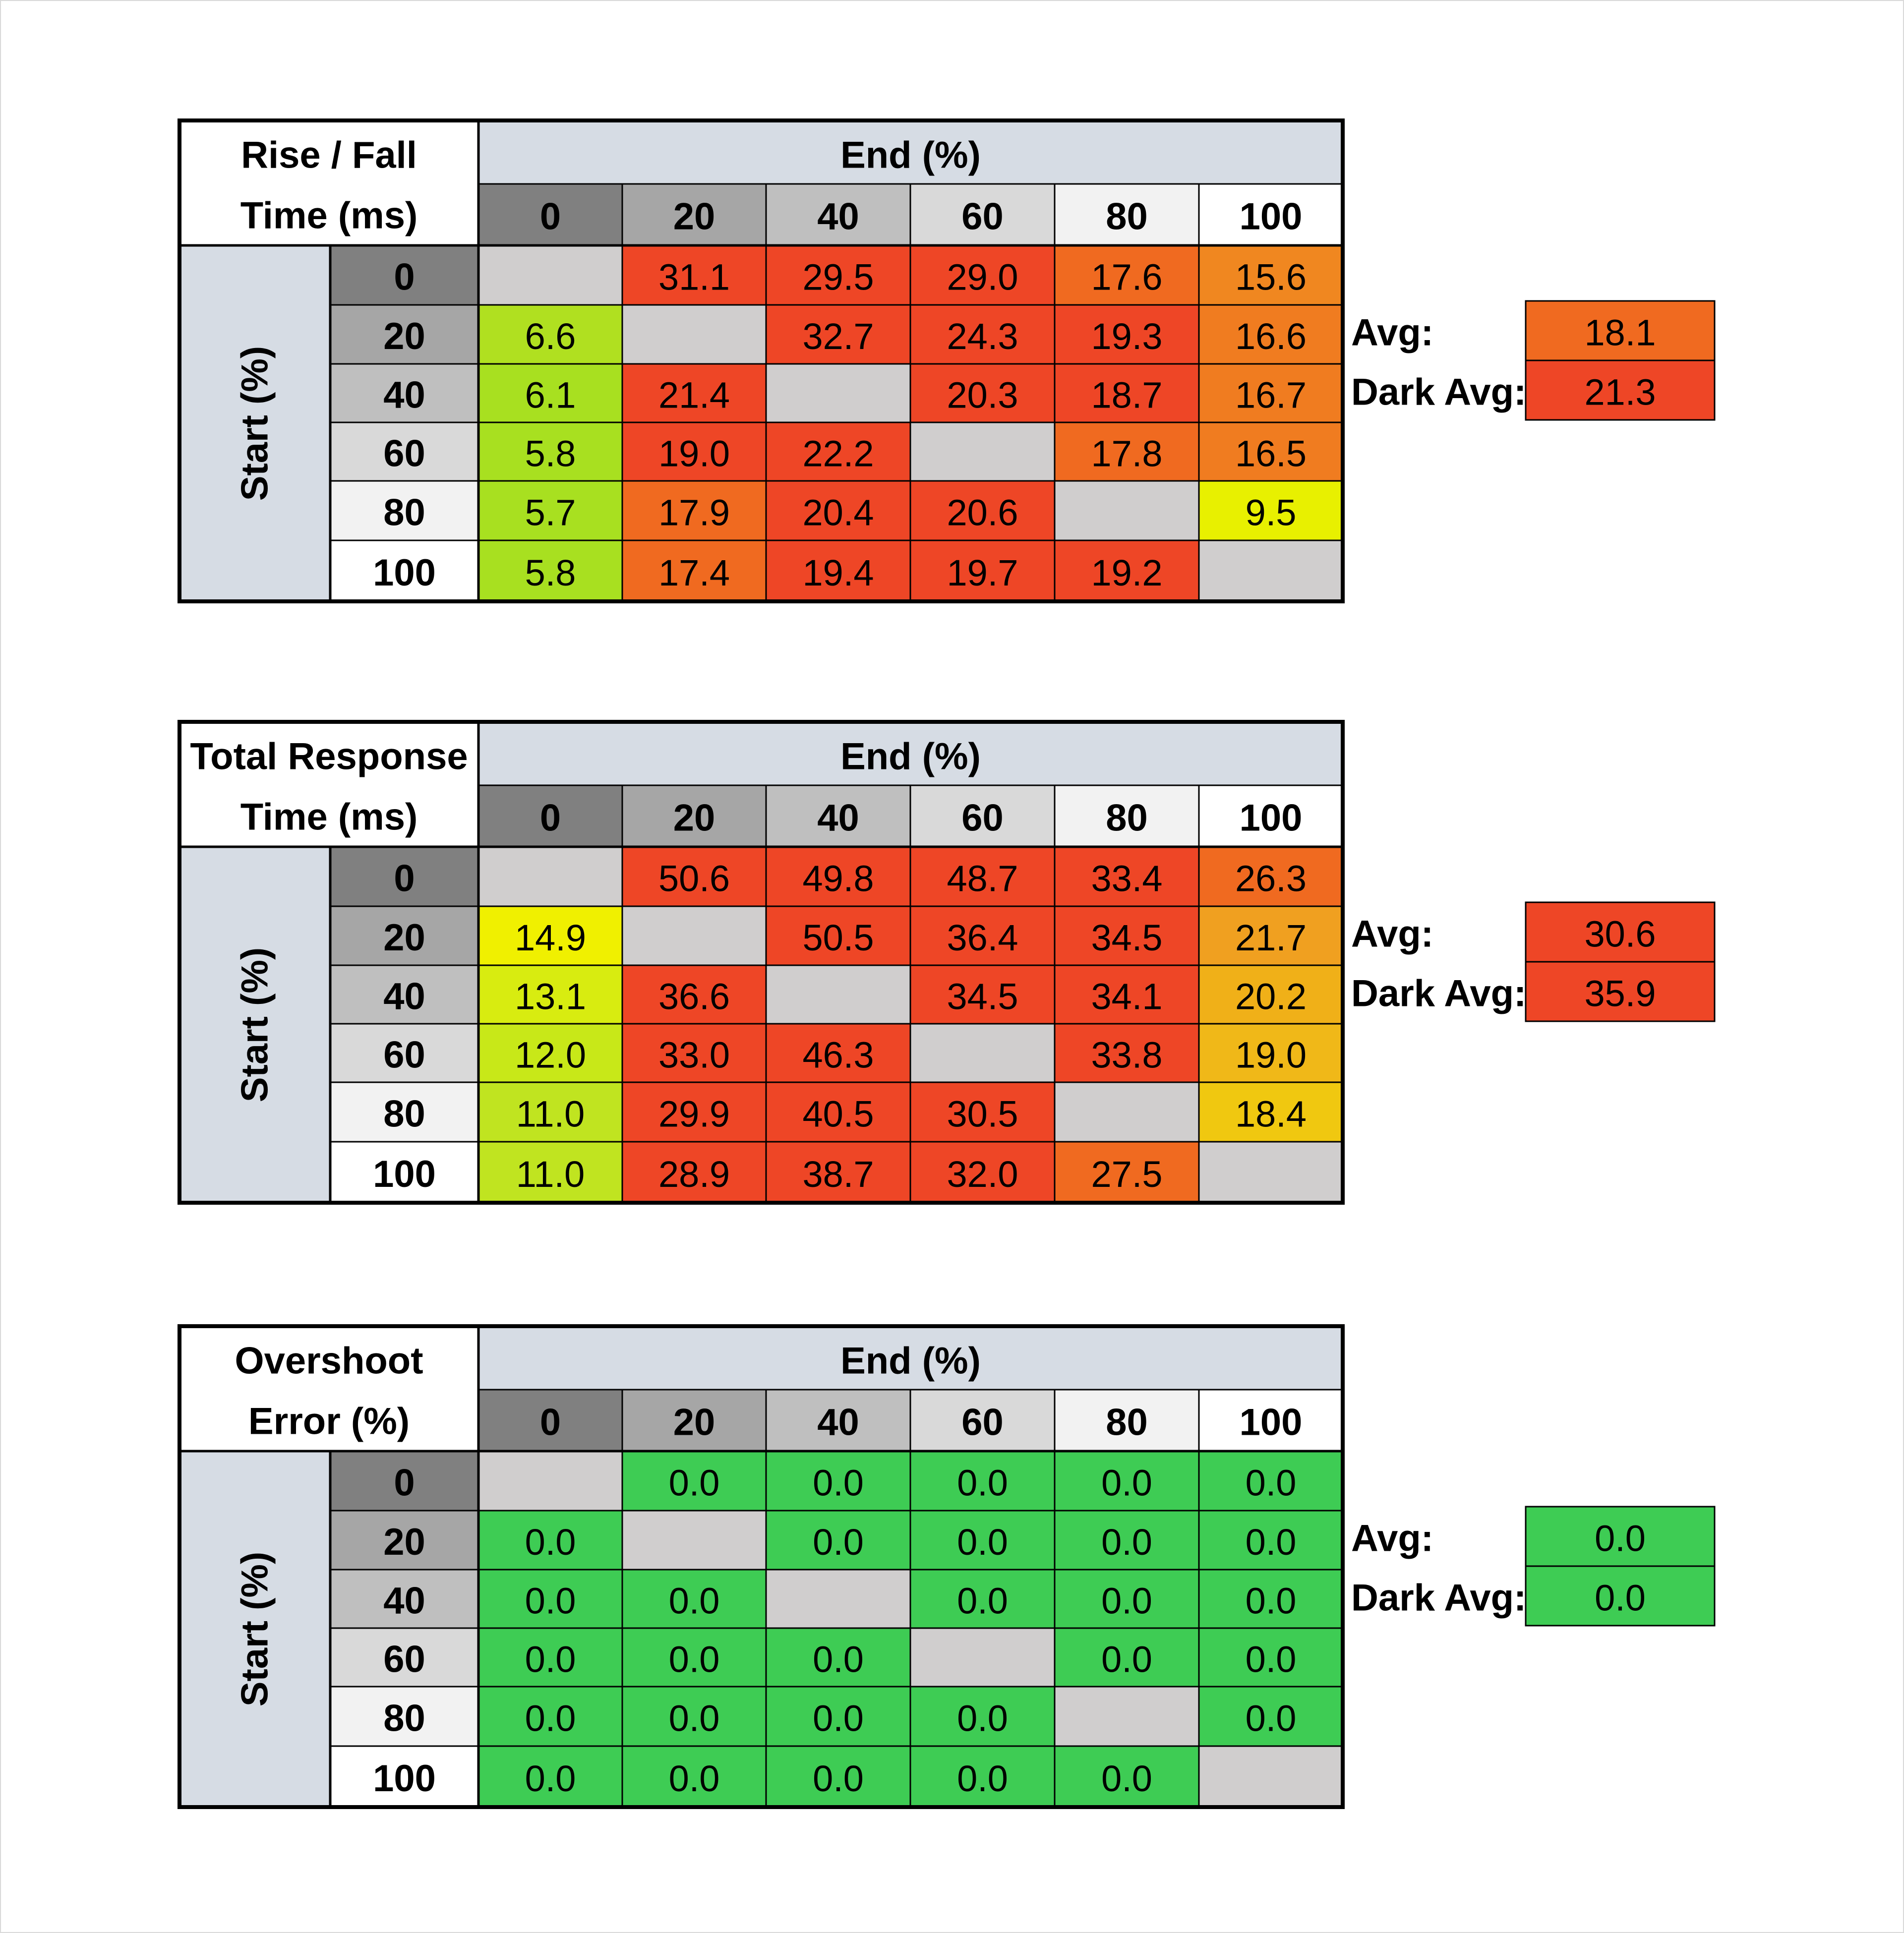 The image size is (1904, 1933). Describe the element at coordinates (1126, 277) in the screenshot. I see `cell-value: 17.6` at that location.